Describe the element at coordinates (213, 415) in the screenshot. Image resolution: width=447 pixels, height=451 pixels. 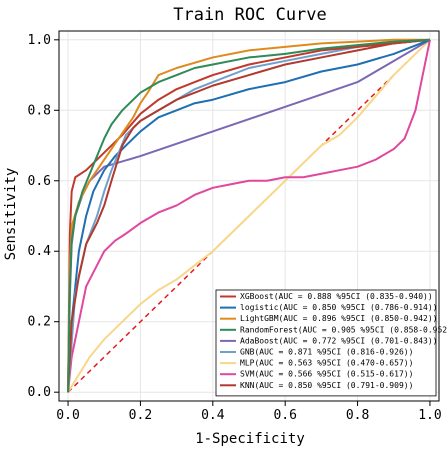
I see `x-tick-label: 0.4` at that location.